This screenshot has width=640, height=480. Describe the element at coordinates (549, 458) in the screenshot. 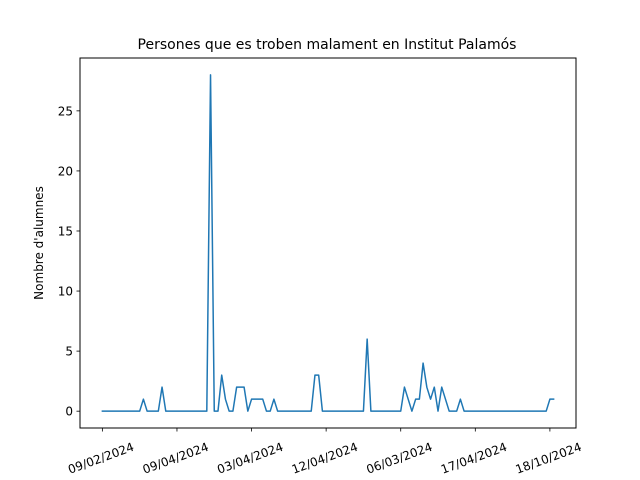

I see `x-tick-label: 18/10/2024` at that location.